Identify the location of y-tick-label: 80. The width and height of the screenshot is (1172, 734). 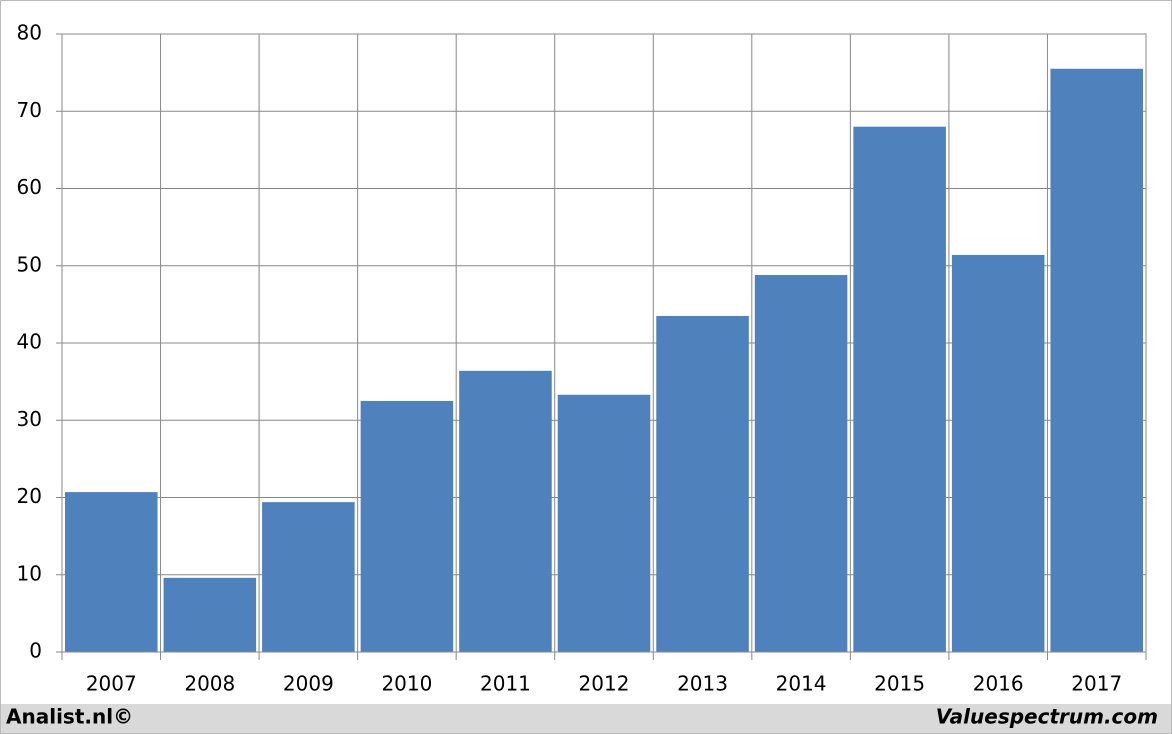
(29, 33).